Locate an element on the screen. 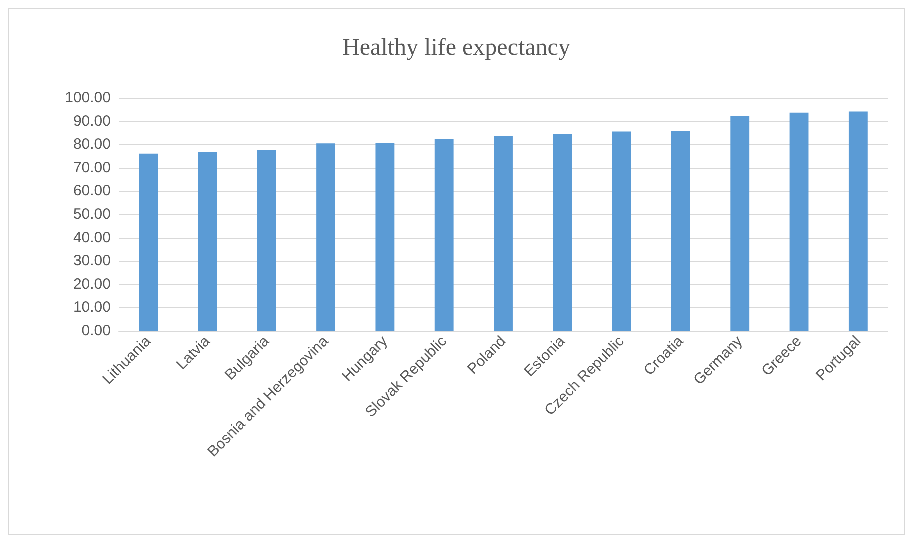 This screenshot has height=535, width=905. y-tick-label: 0.00 is located at coordinates (96, 331).